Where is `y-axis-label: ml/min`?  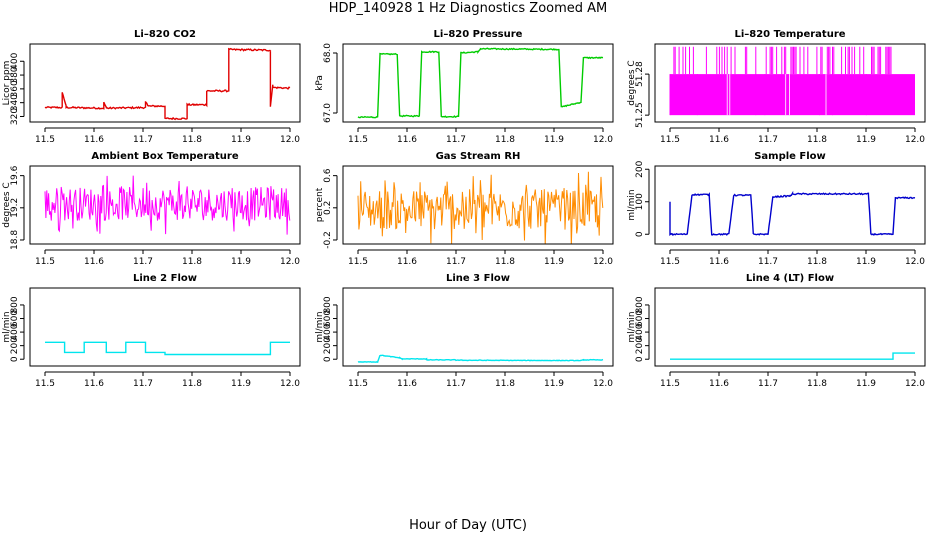 y-axis-label: ml/min is located at coordinates (320, 326).